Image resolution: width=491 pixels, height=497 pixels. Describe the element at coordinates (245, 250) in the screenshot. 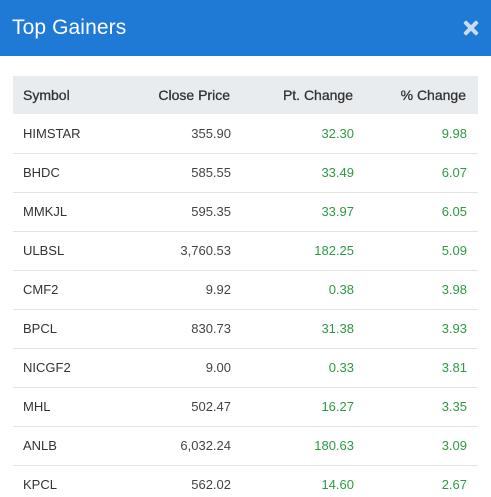

I see `table-row: ULBSL 3,760.53 182.25 5.09` at that location.